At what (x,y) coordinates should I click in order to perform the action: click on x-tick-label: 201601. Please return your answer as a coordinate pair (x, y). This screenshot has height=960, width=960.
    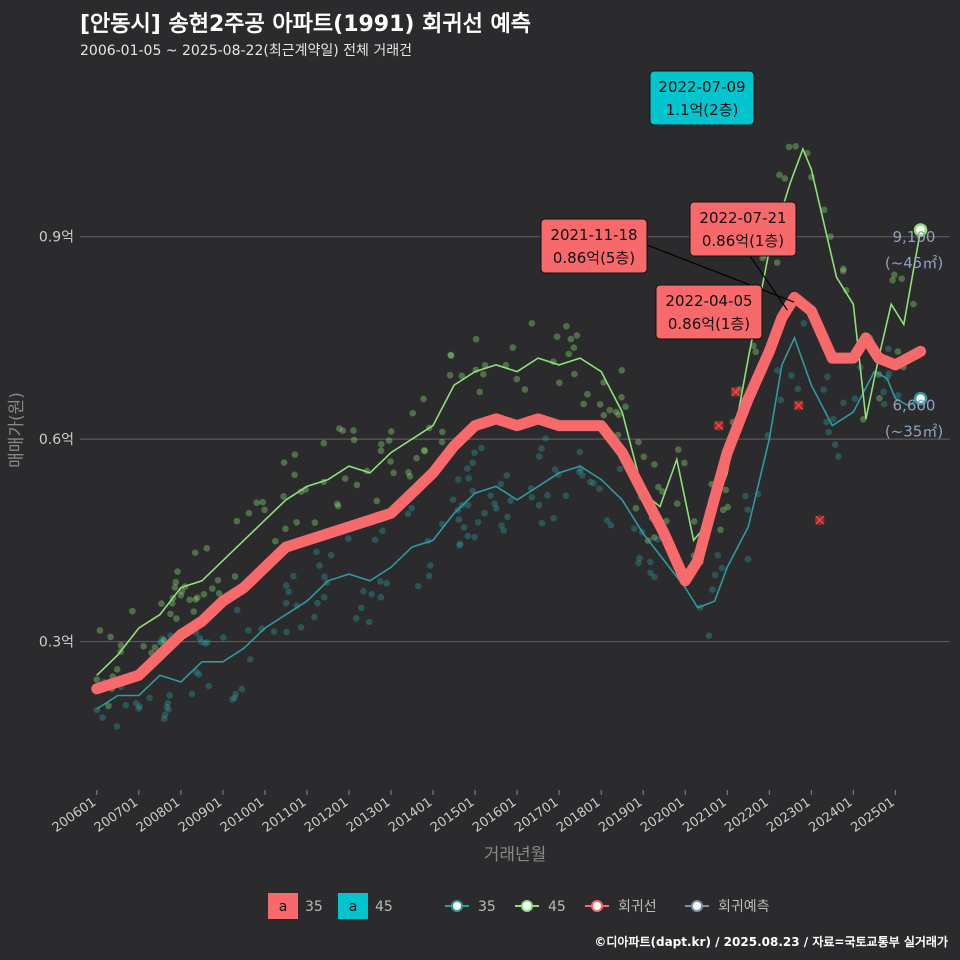
    Looking at the image, I should click on (494, 815).